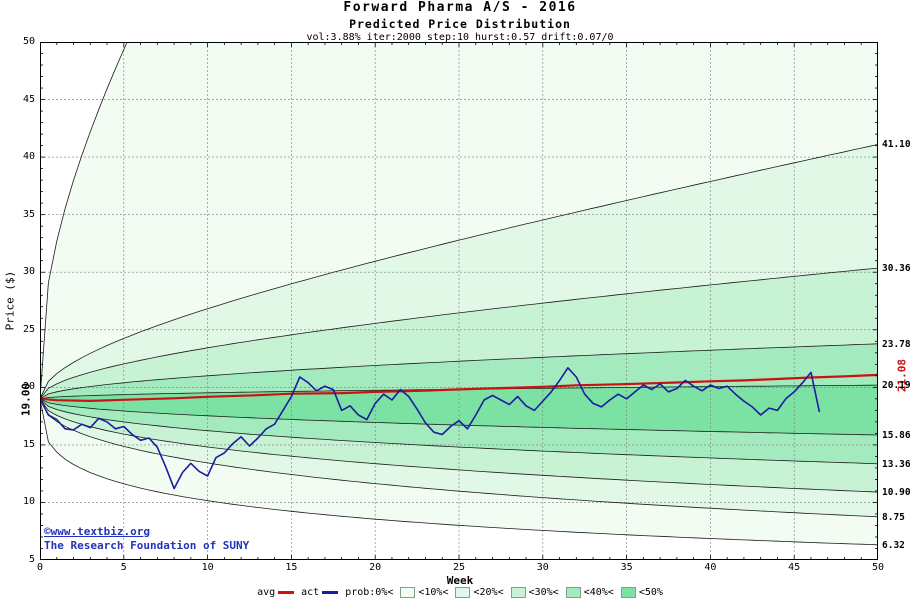 This screenshot has width=920, height=600. What do you see at coordinates (26, 399) in the screenshot?
I see `start-price-label: 19.00` at bounding box center [26, 399].